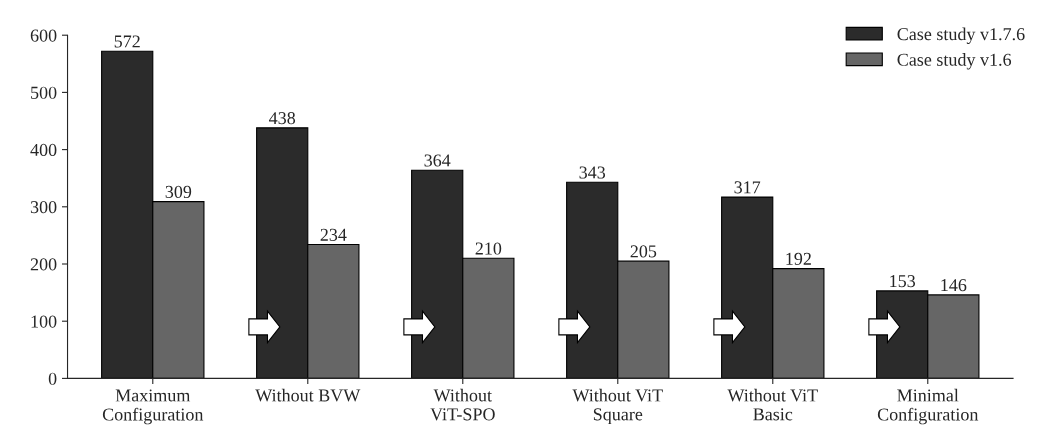  I want to click on data-label: 205, so click(643, 251).